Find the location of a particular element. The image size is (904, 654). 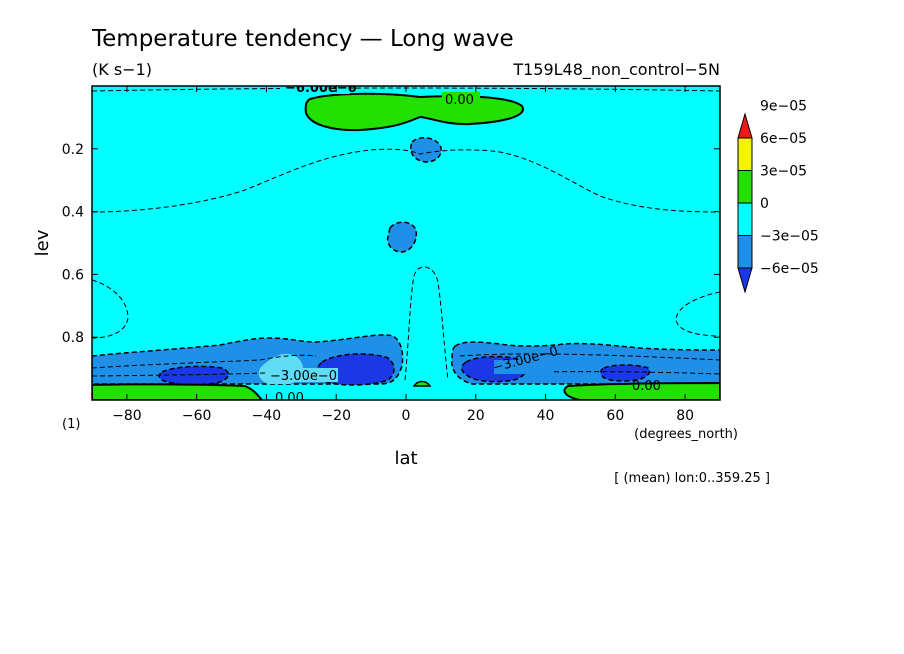

run-name-label: T159L48_non_control−5N is located at coordinates (616, 70).